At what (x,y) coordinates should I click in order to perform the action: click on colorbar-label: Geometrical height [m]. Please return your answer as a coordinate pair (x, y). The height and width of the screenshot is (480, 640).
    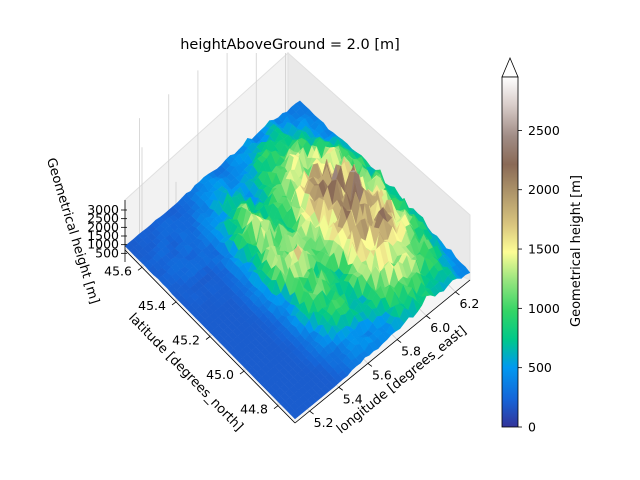
    Looking at the image, I should click on (576, 251).